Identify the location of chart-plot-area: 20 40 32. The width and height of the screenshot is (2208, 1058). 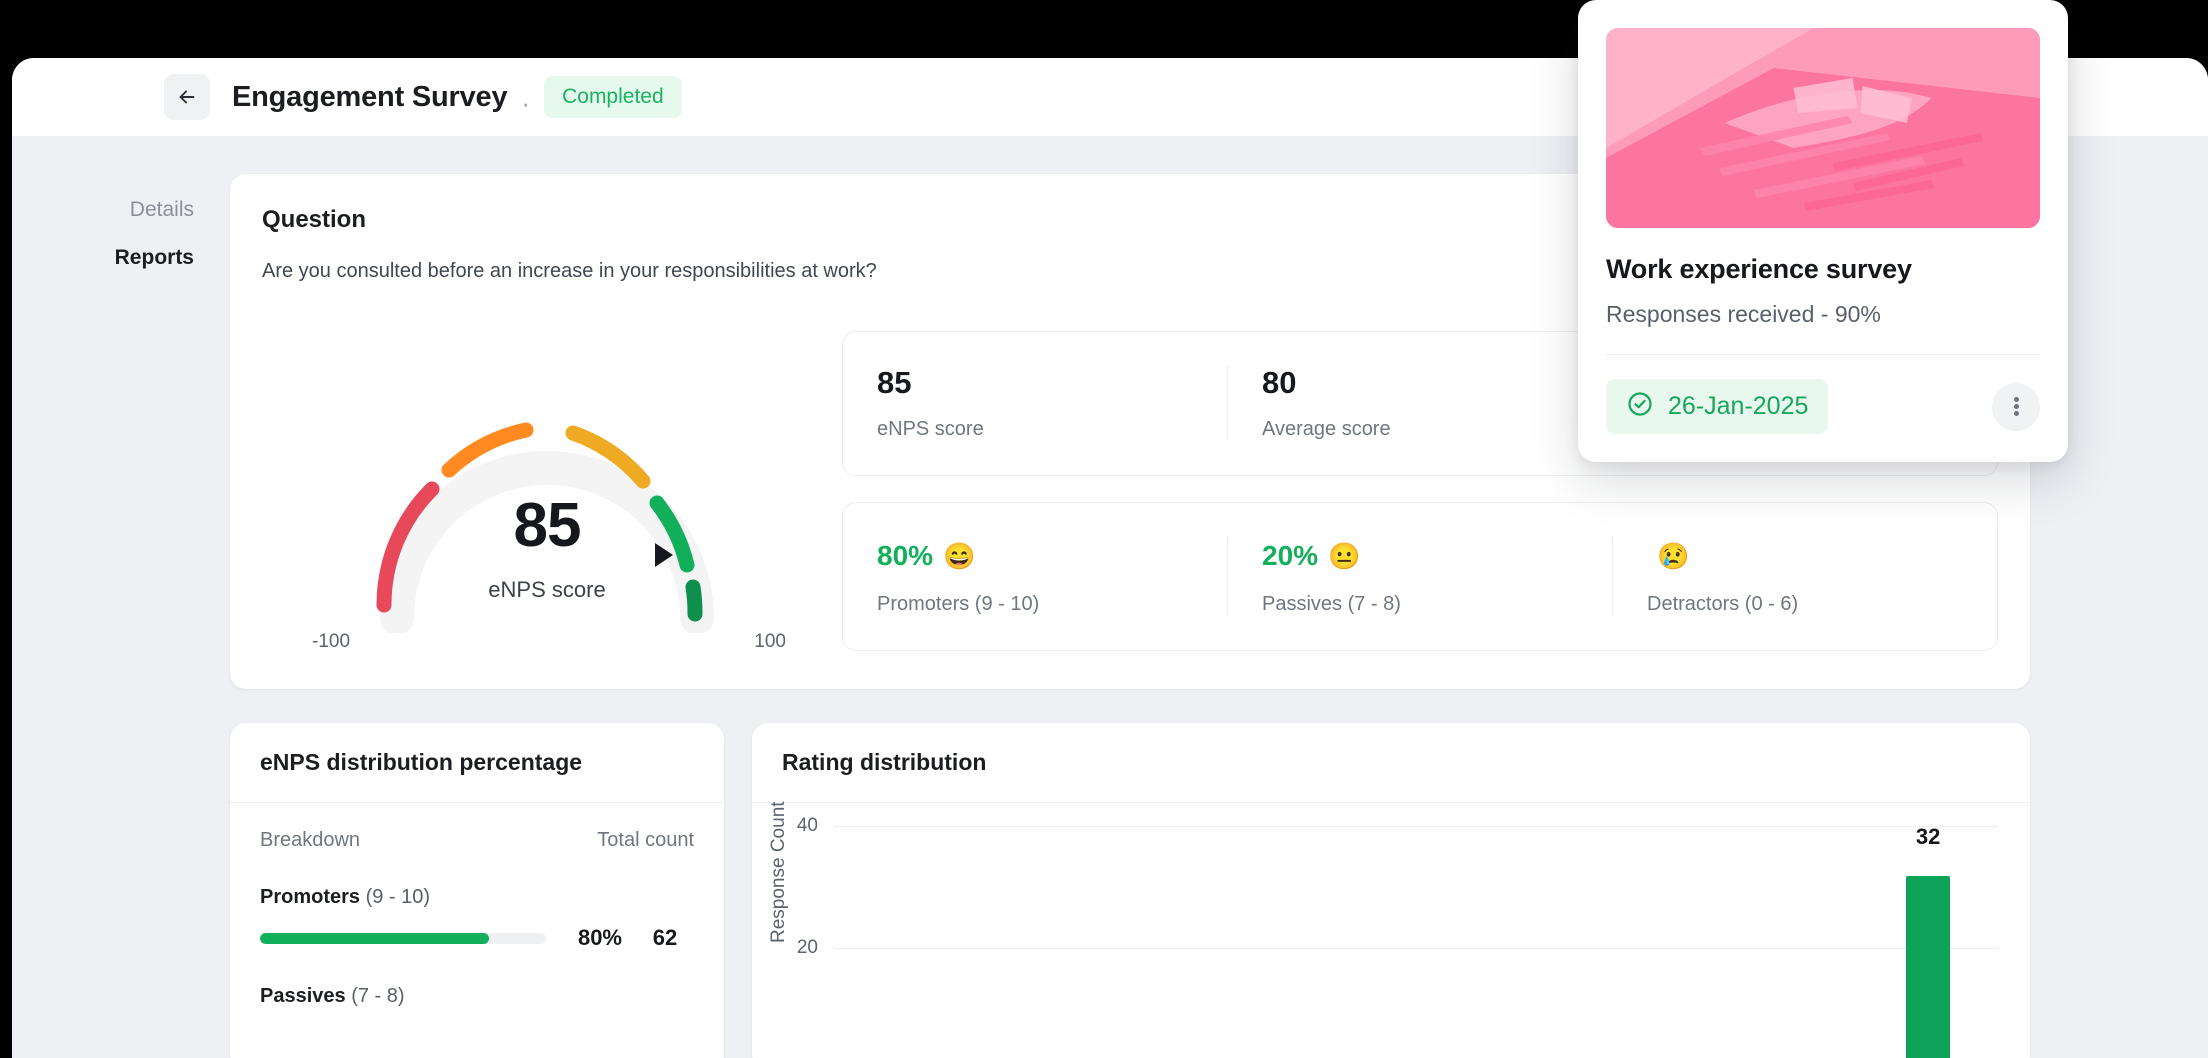
(1397, 936).